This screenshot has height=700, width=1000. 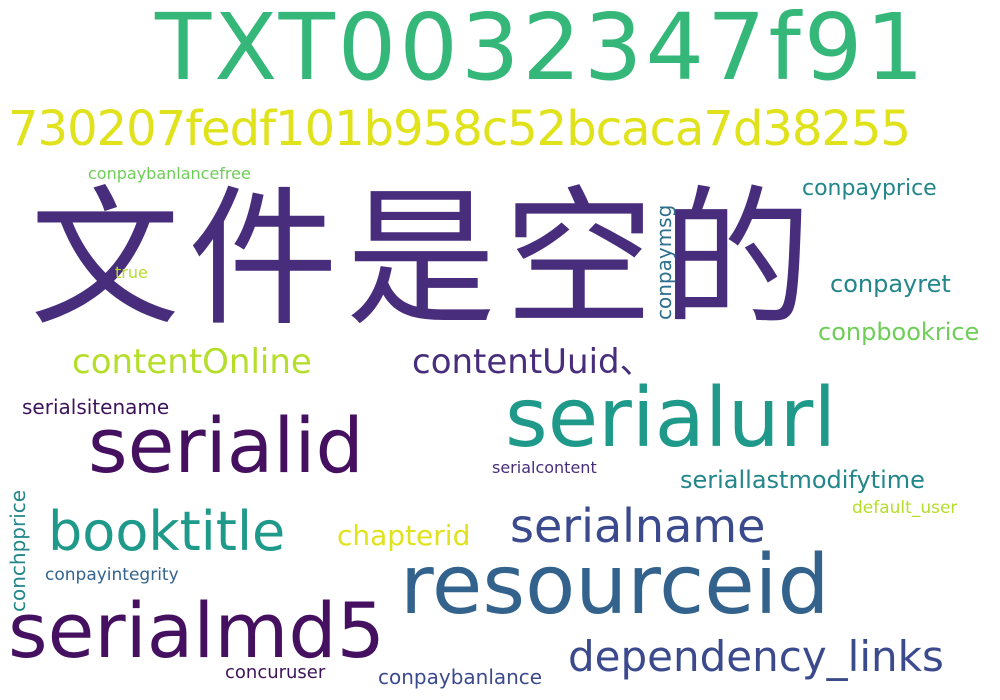 What do you see at coordinates (869, 188) in the screenshot?
I see `word-conpayprice: conpayprice` at bounding box center [869, 188].